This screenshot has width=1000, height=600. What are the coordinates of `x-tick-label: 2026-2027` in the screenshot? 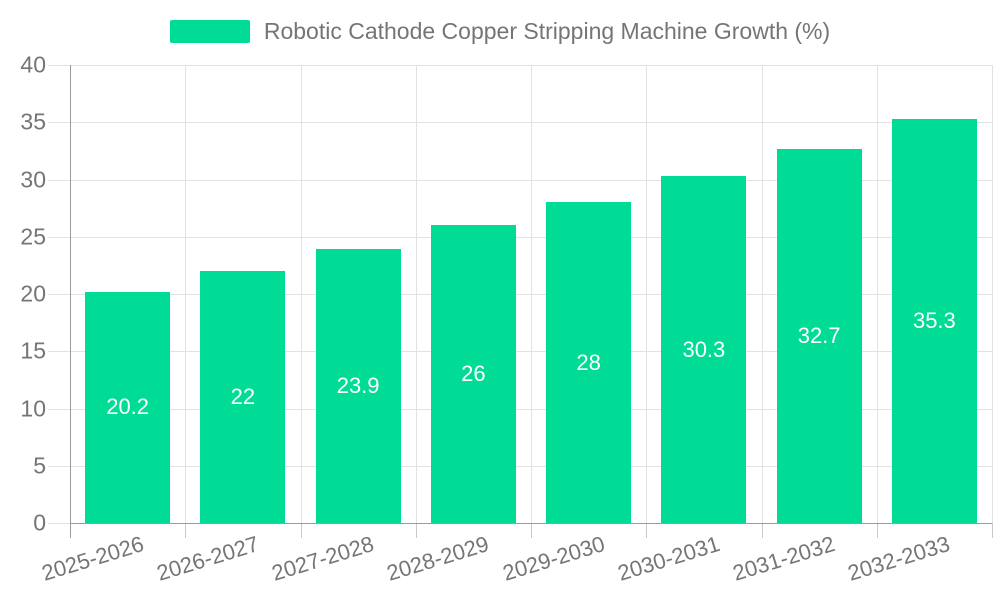 It's located at (207, 558).